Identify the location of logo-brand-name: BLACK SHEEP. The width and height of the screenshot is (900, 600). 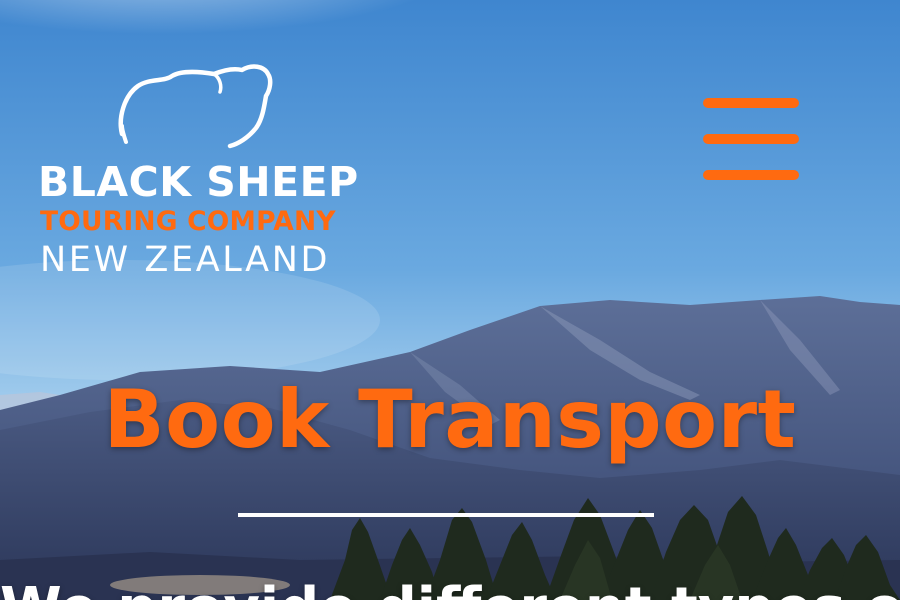
(198, 182).